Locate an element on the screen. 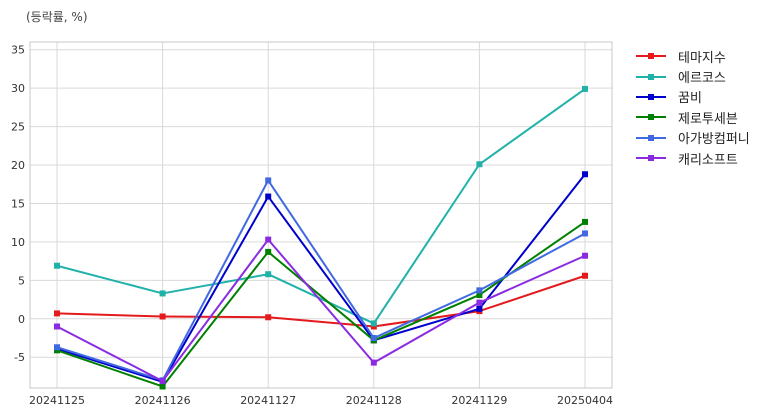 The width and height of the screenshot is (775, 416). y-tick-label: 15 is located at coordinates (18, 203).